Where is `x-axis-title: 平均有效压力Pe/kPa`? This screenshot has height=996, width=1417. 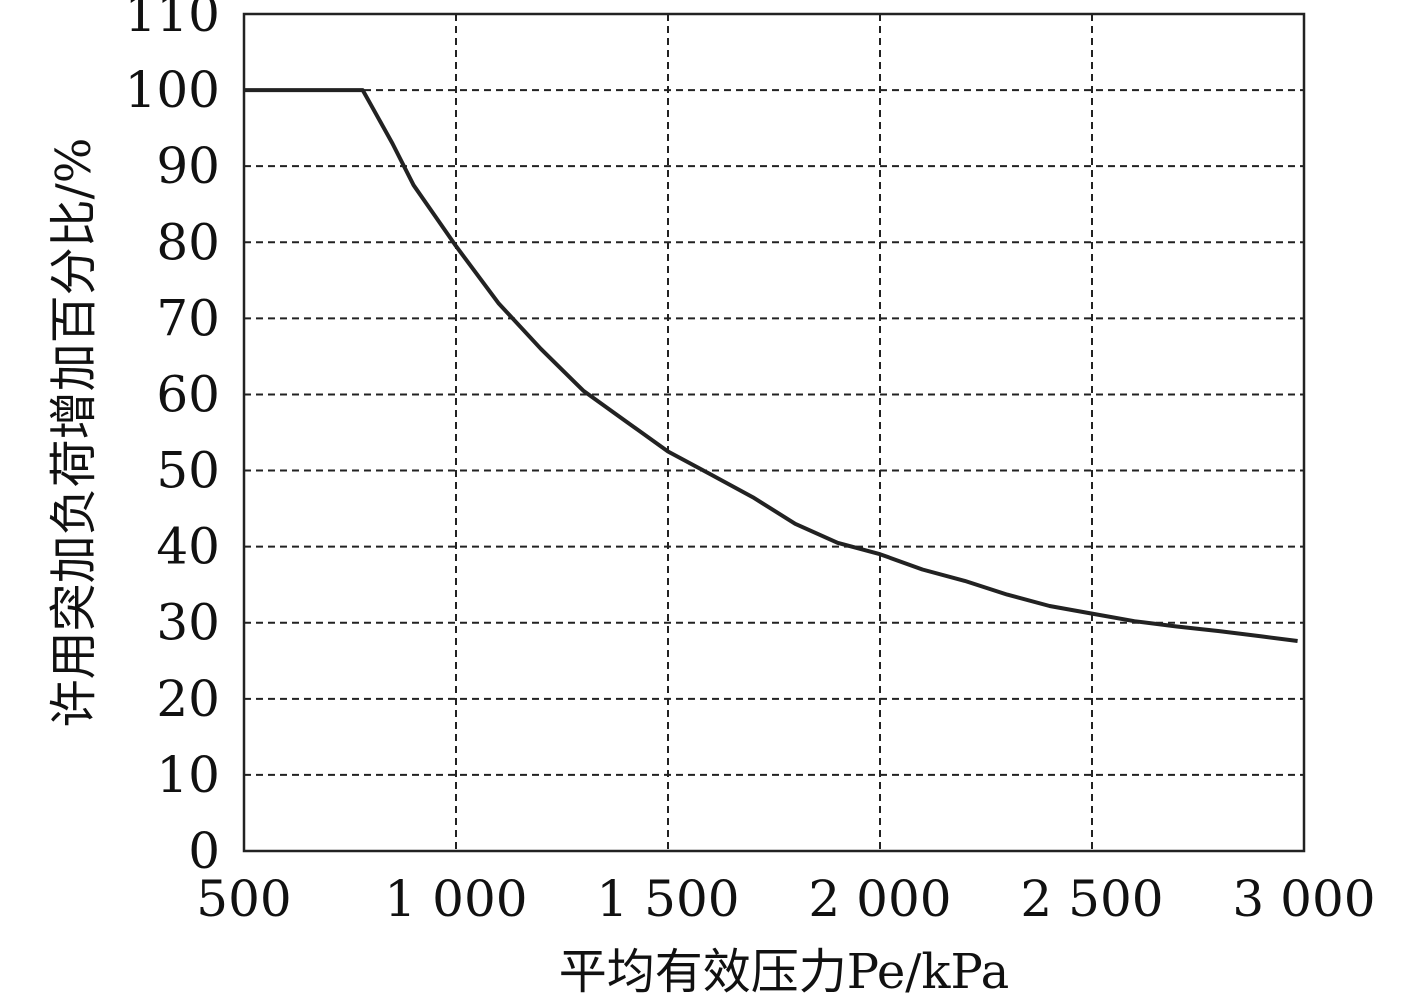
x-axis-title: 平均有效压力Pe/kPa is located at coordinates (784, 970).